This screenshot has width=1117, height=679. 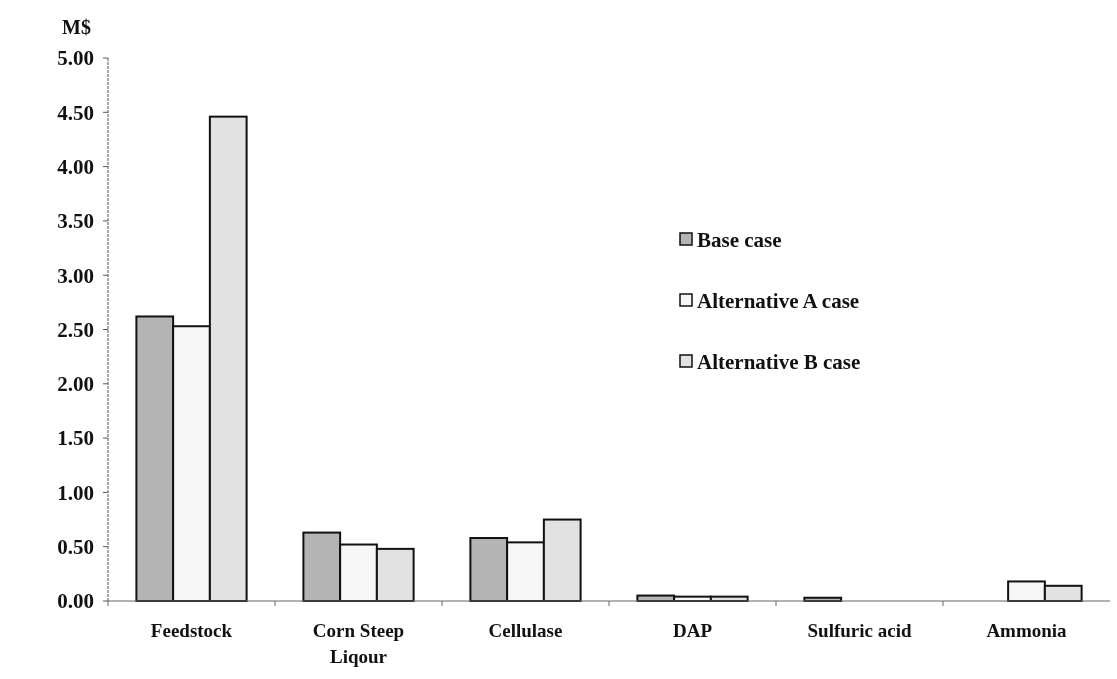 I want to click on y-tick-label: 4.50, so click(x=75, y=112).